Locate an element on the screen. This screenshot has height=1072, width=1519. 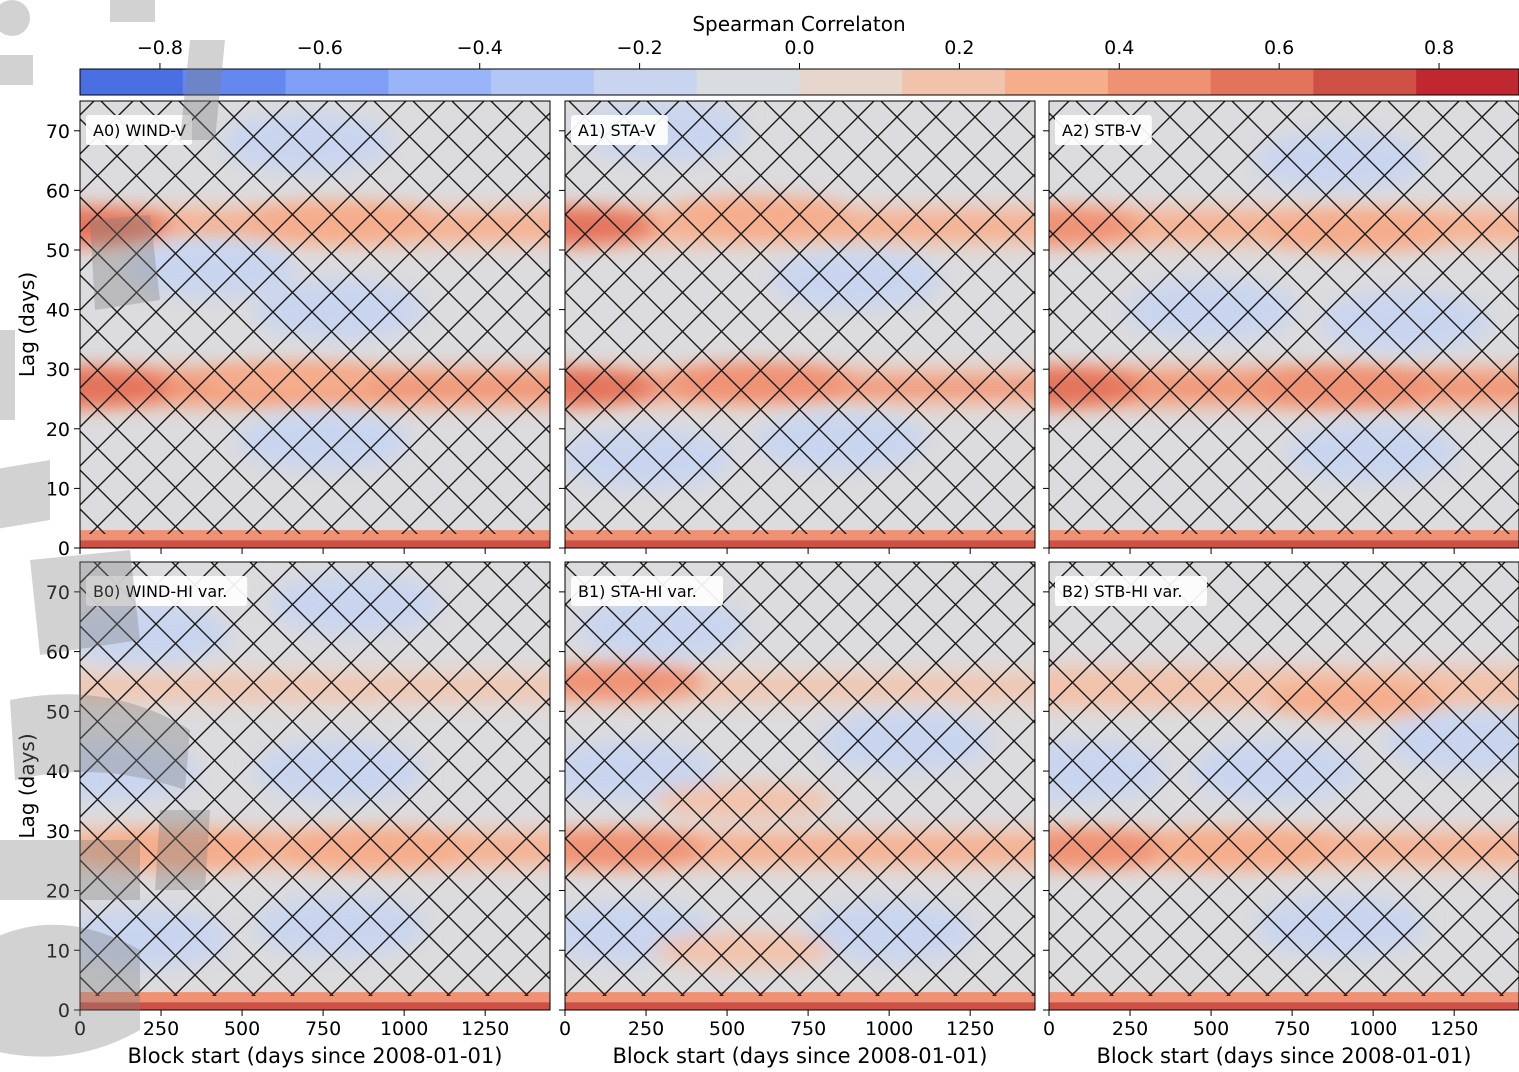
panel-label: A2) STB-V is located at coordinates (1101, 130).